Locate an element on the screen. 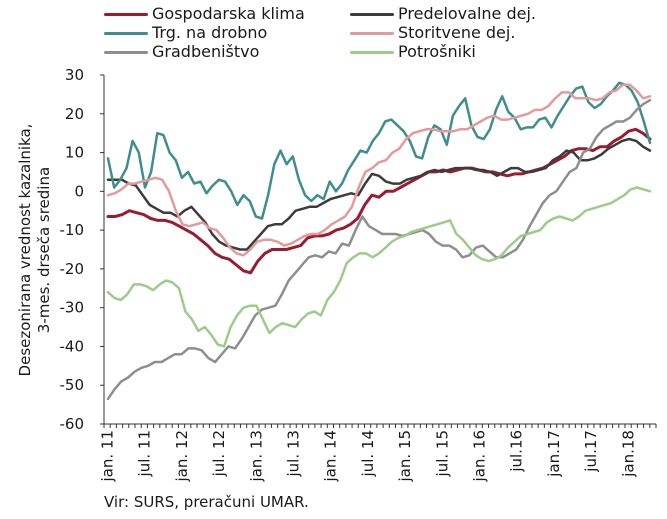 Image resolution: width=667 pixels, height=519 pixels. x-tick-label: jul.17 is located at coordinates (591, 451).